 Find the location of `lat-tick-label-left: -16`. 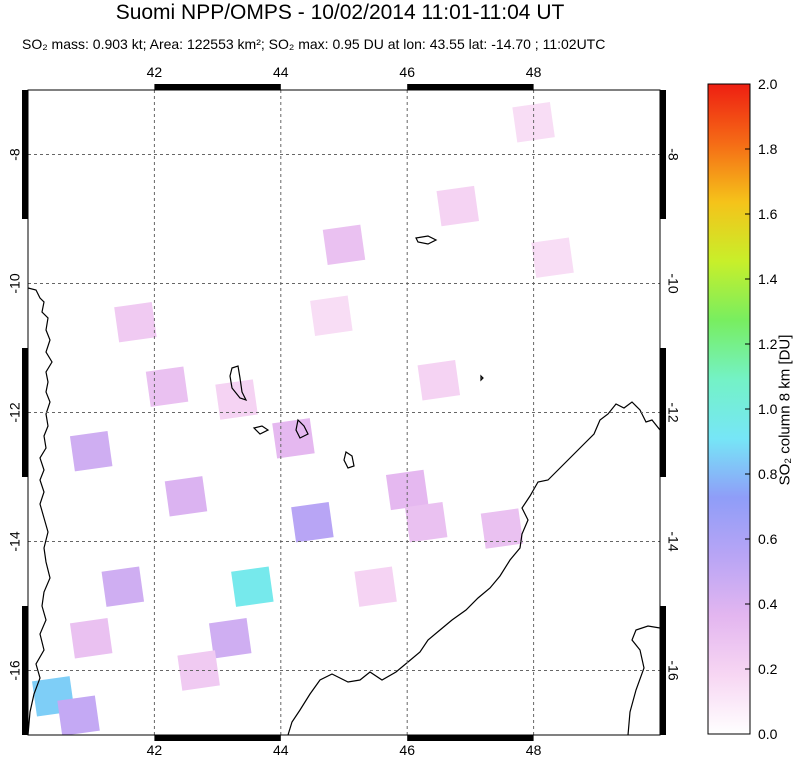

lat-tick-label-left: -16 is located at coordinates (15, 670).